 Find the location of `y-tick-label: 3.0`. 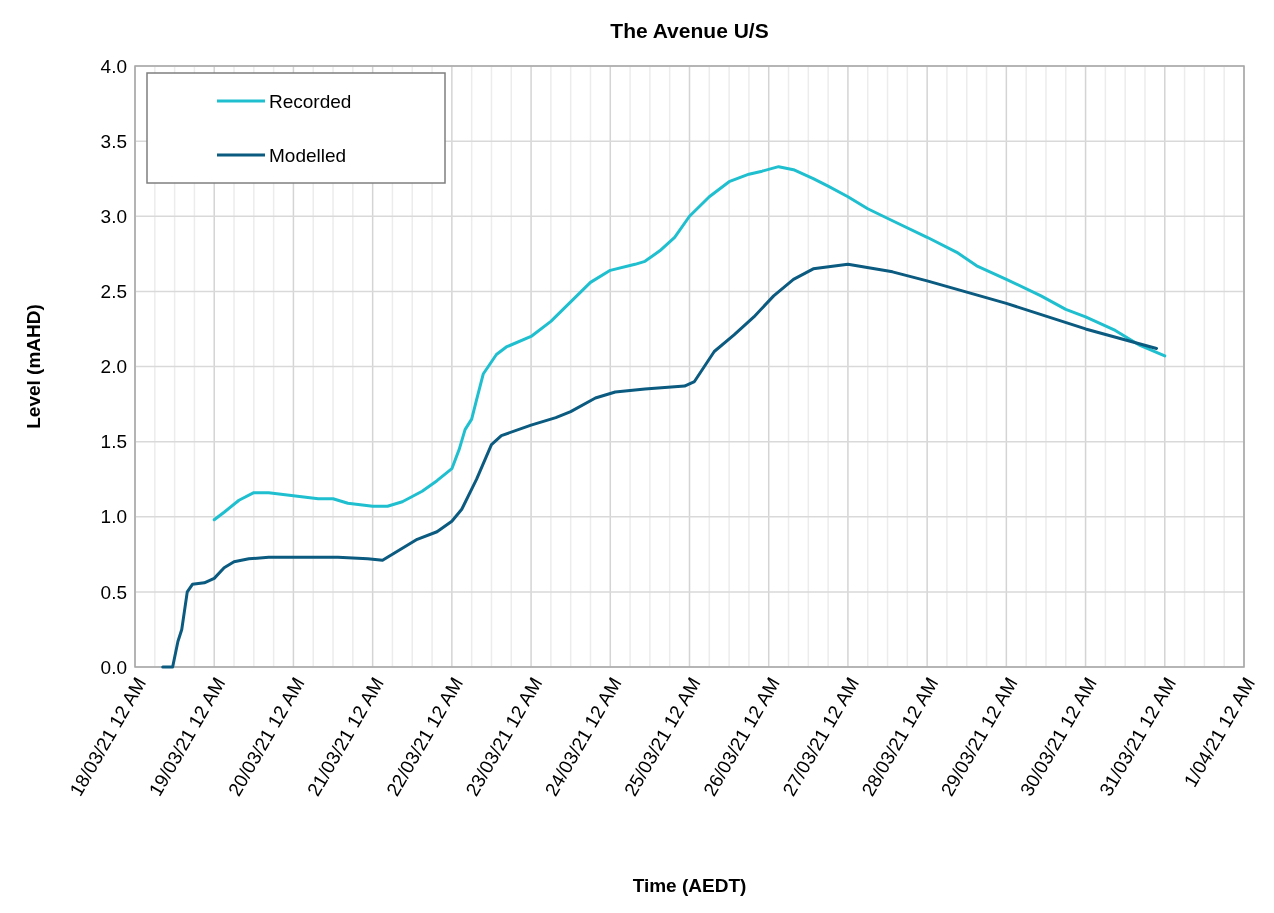

y-tick-label: 3.0 is located at coordinates (113, 216).